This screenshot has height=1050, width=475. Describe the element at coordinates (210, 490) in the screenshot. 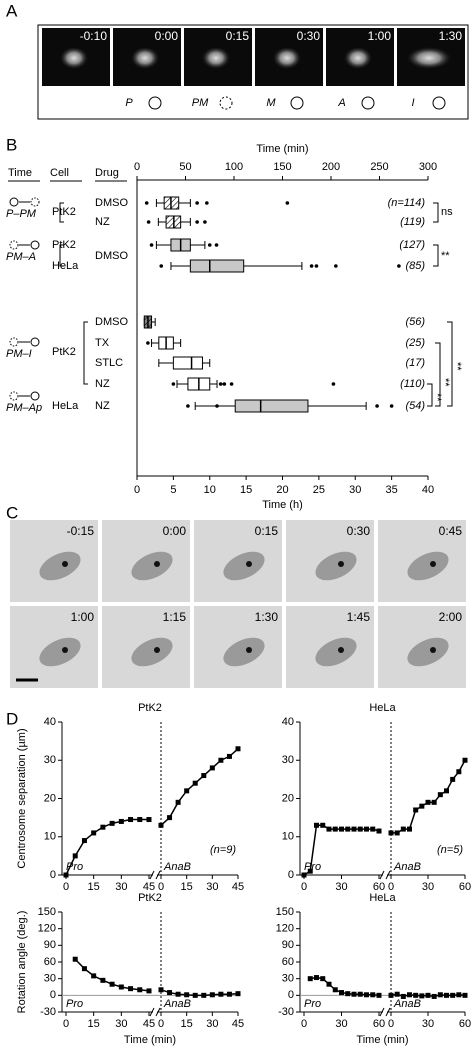

I see `x-tick-label: 10` at that location.